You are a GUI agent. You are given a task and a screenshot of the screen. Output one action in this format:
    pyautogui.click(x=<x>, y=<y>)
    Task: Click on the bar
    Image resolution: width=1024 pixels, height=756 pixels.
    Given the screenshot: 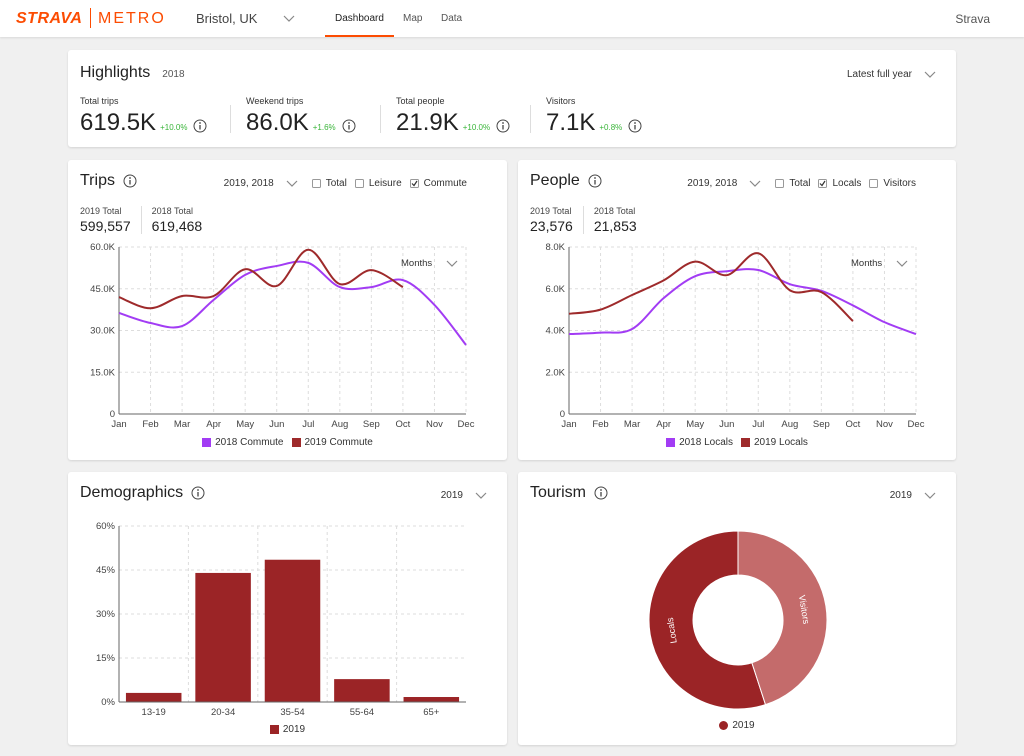 What is the action you would take?
    pyautogui.click(x=362, y=690)
    